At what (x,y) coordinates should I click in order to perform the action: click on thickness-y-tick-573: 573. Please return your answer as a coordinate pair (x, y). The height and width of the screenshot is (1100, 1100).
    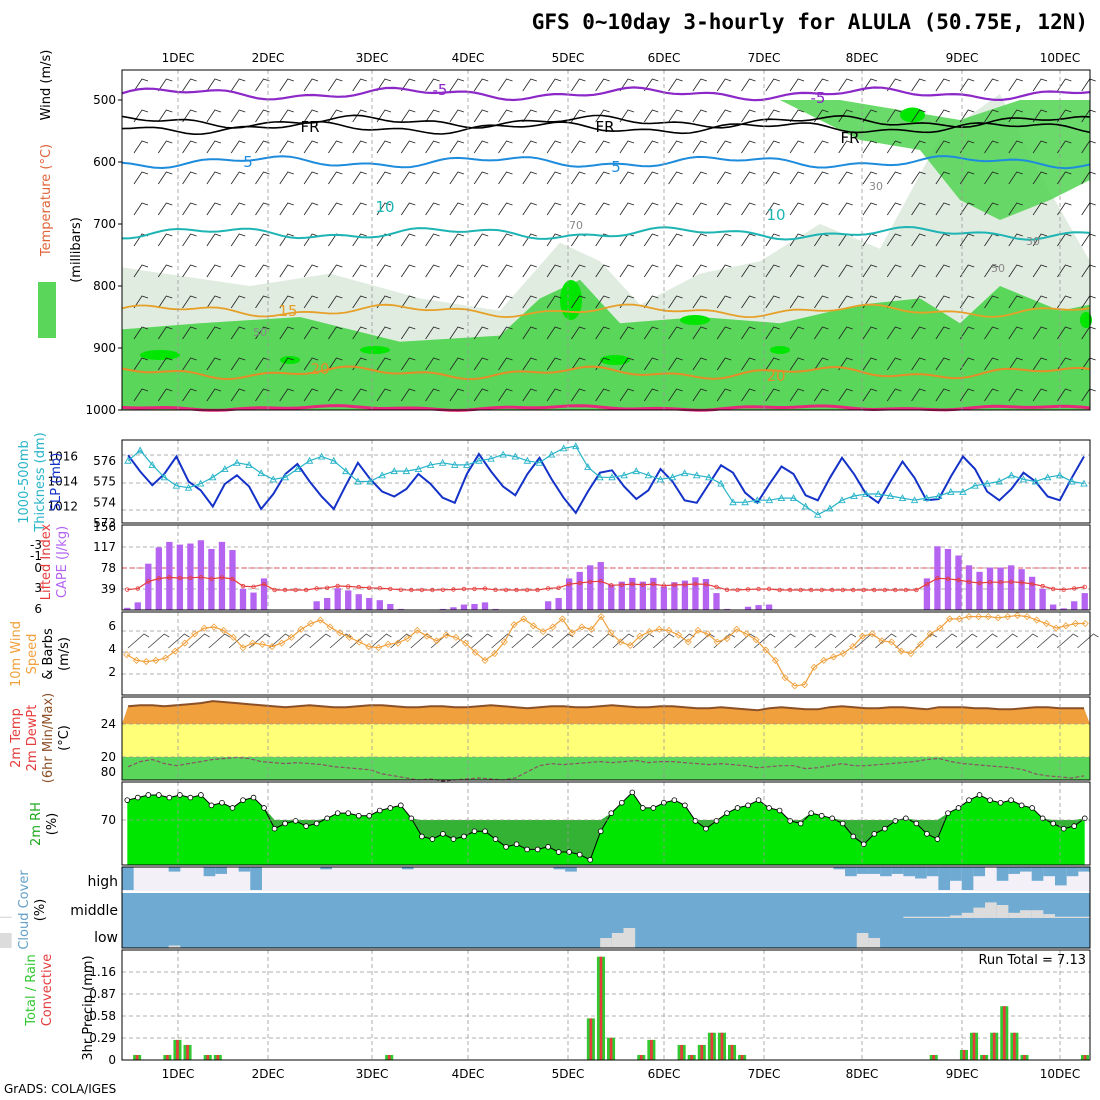
    Looking at the image, I should click on (104, 523).